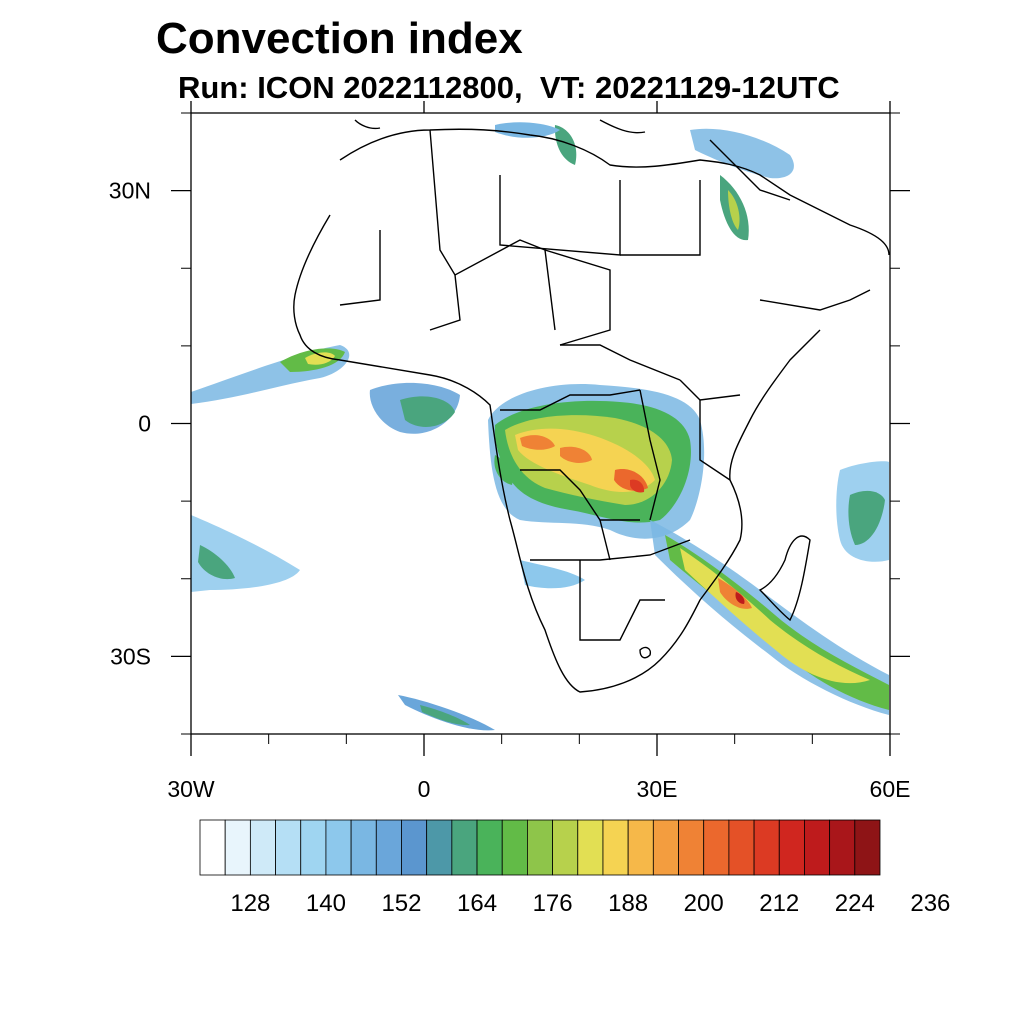  What do you see at coordinates (424, 789) in the screenshot?
I see `lon-tick-label: 0` at bounding box center [424, 789].